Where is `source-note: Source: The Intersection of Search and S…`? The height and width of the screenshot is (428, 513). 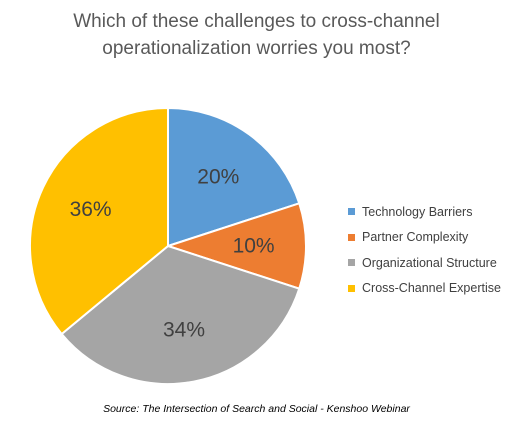
source-note: Source: The Intersection of Search and S… is located at coordinates (256, 409).